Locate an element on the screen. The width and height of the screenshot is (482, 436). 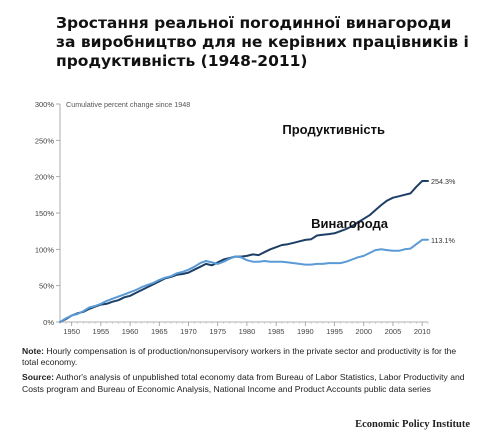
publisher-logo-text: Economic Policy Institute is located at coordinates (412, 424).